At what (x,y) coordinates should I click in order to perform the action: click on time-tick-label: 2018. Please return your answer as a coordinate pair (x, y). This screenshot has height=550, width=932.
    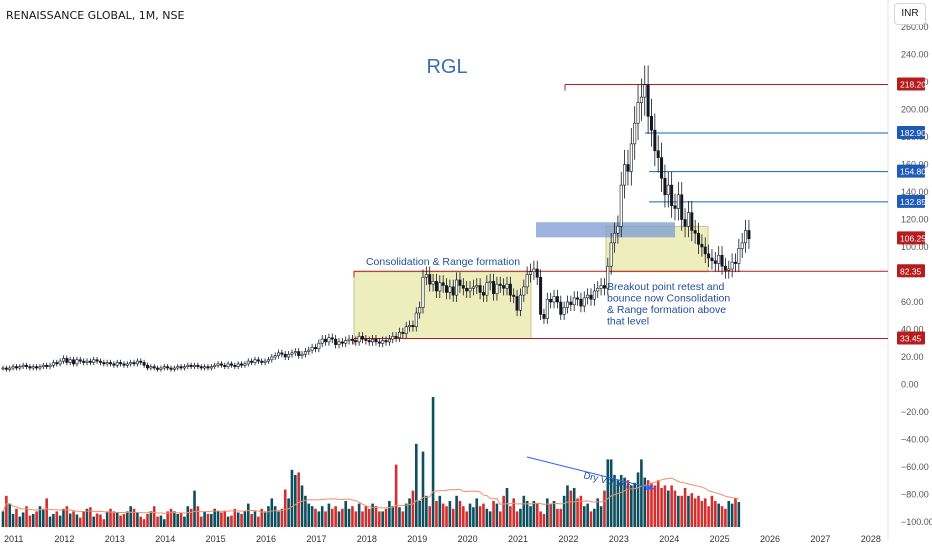
    Looking at the image, I should click on (367, 539).